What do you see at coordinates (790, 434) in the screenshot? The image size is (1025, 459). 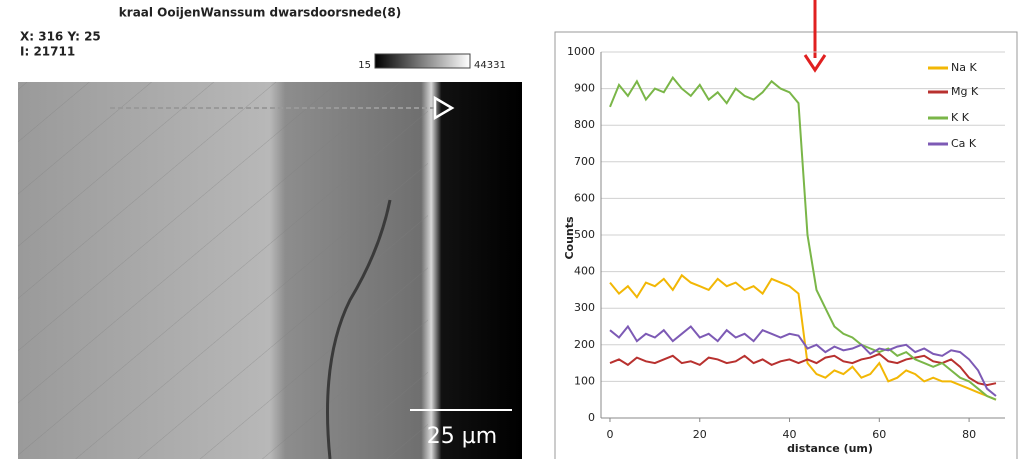 I see `x-tick-label: 40` at bounding box center [790, 434].